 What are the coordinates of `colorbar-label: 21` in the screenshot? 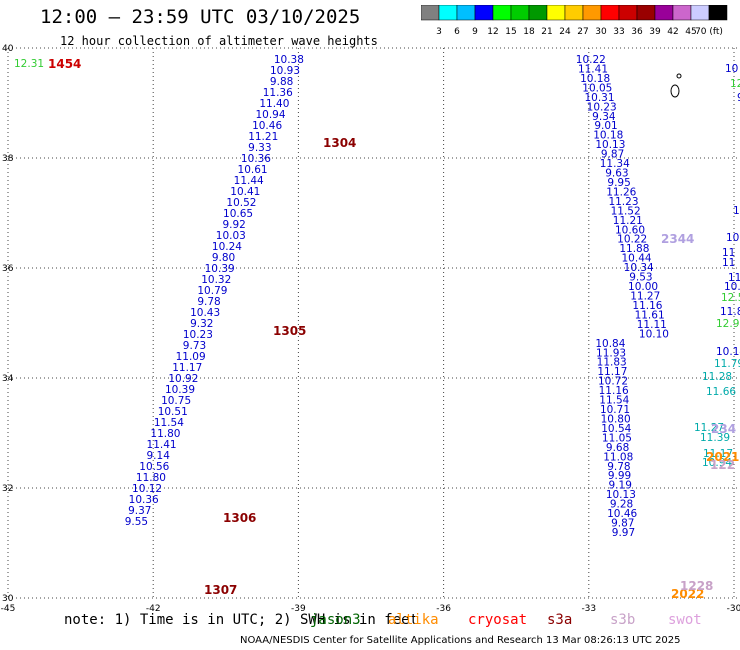 It's located at (547, 32).